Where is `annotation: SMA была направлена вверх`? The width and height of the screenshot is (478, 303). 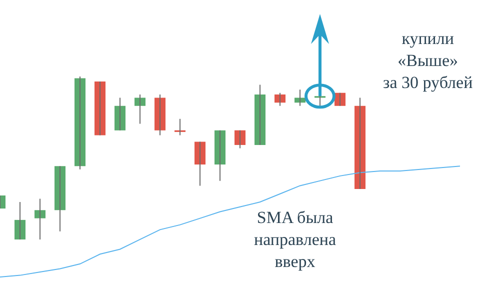
annotation: SMA была направлена вверх is located at coordinates (295, 240).